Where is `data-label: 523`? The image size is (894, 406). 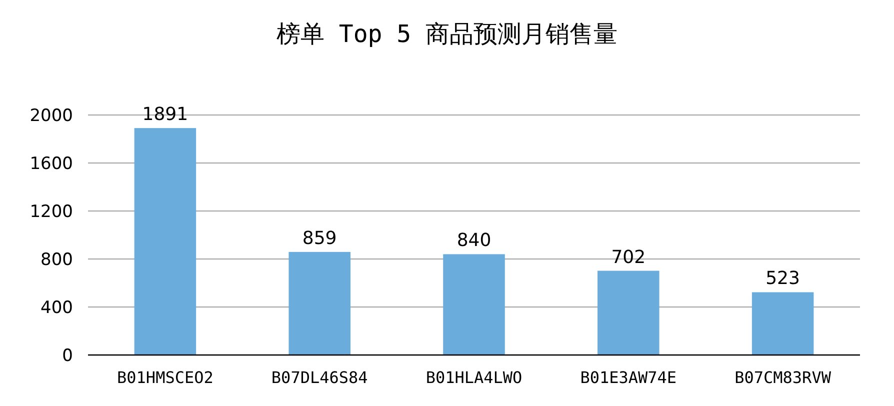 data-label: 523 is located at coordinates (783, 279).